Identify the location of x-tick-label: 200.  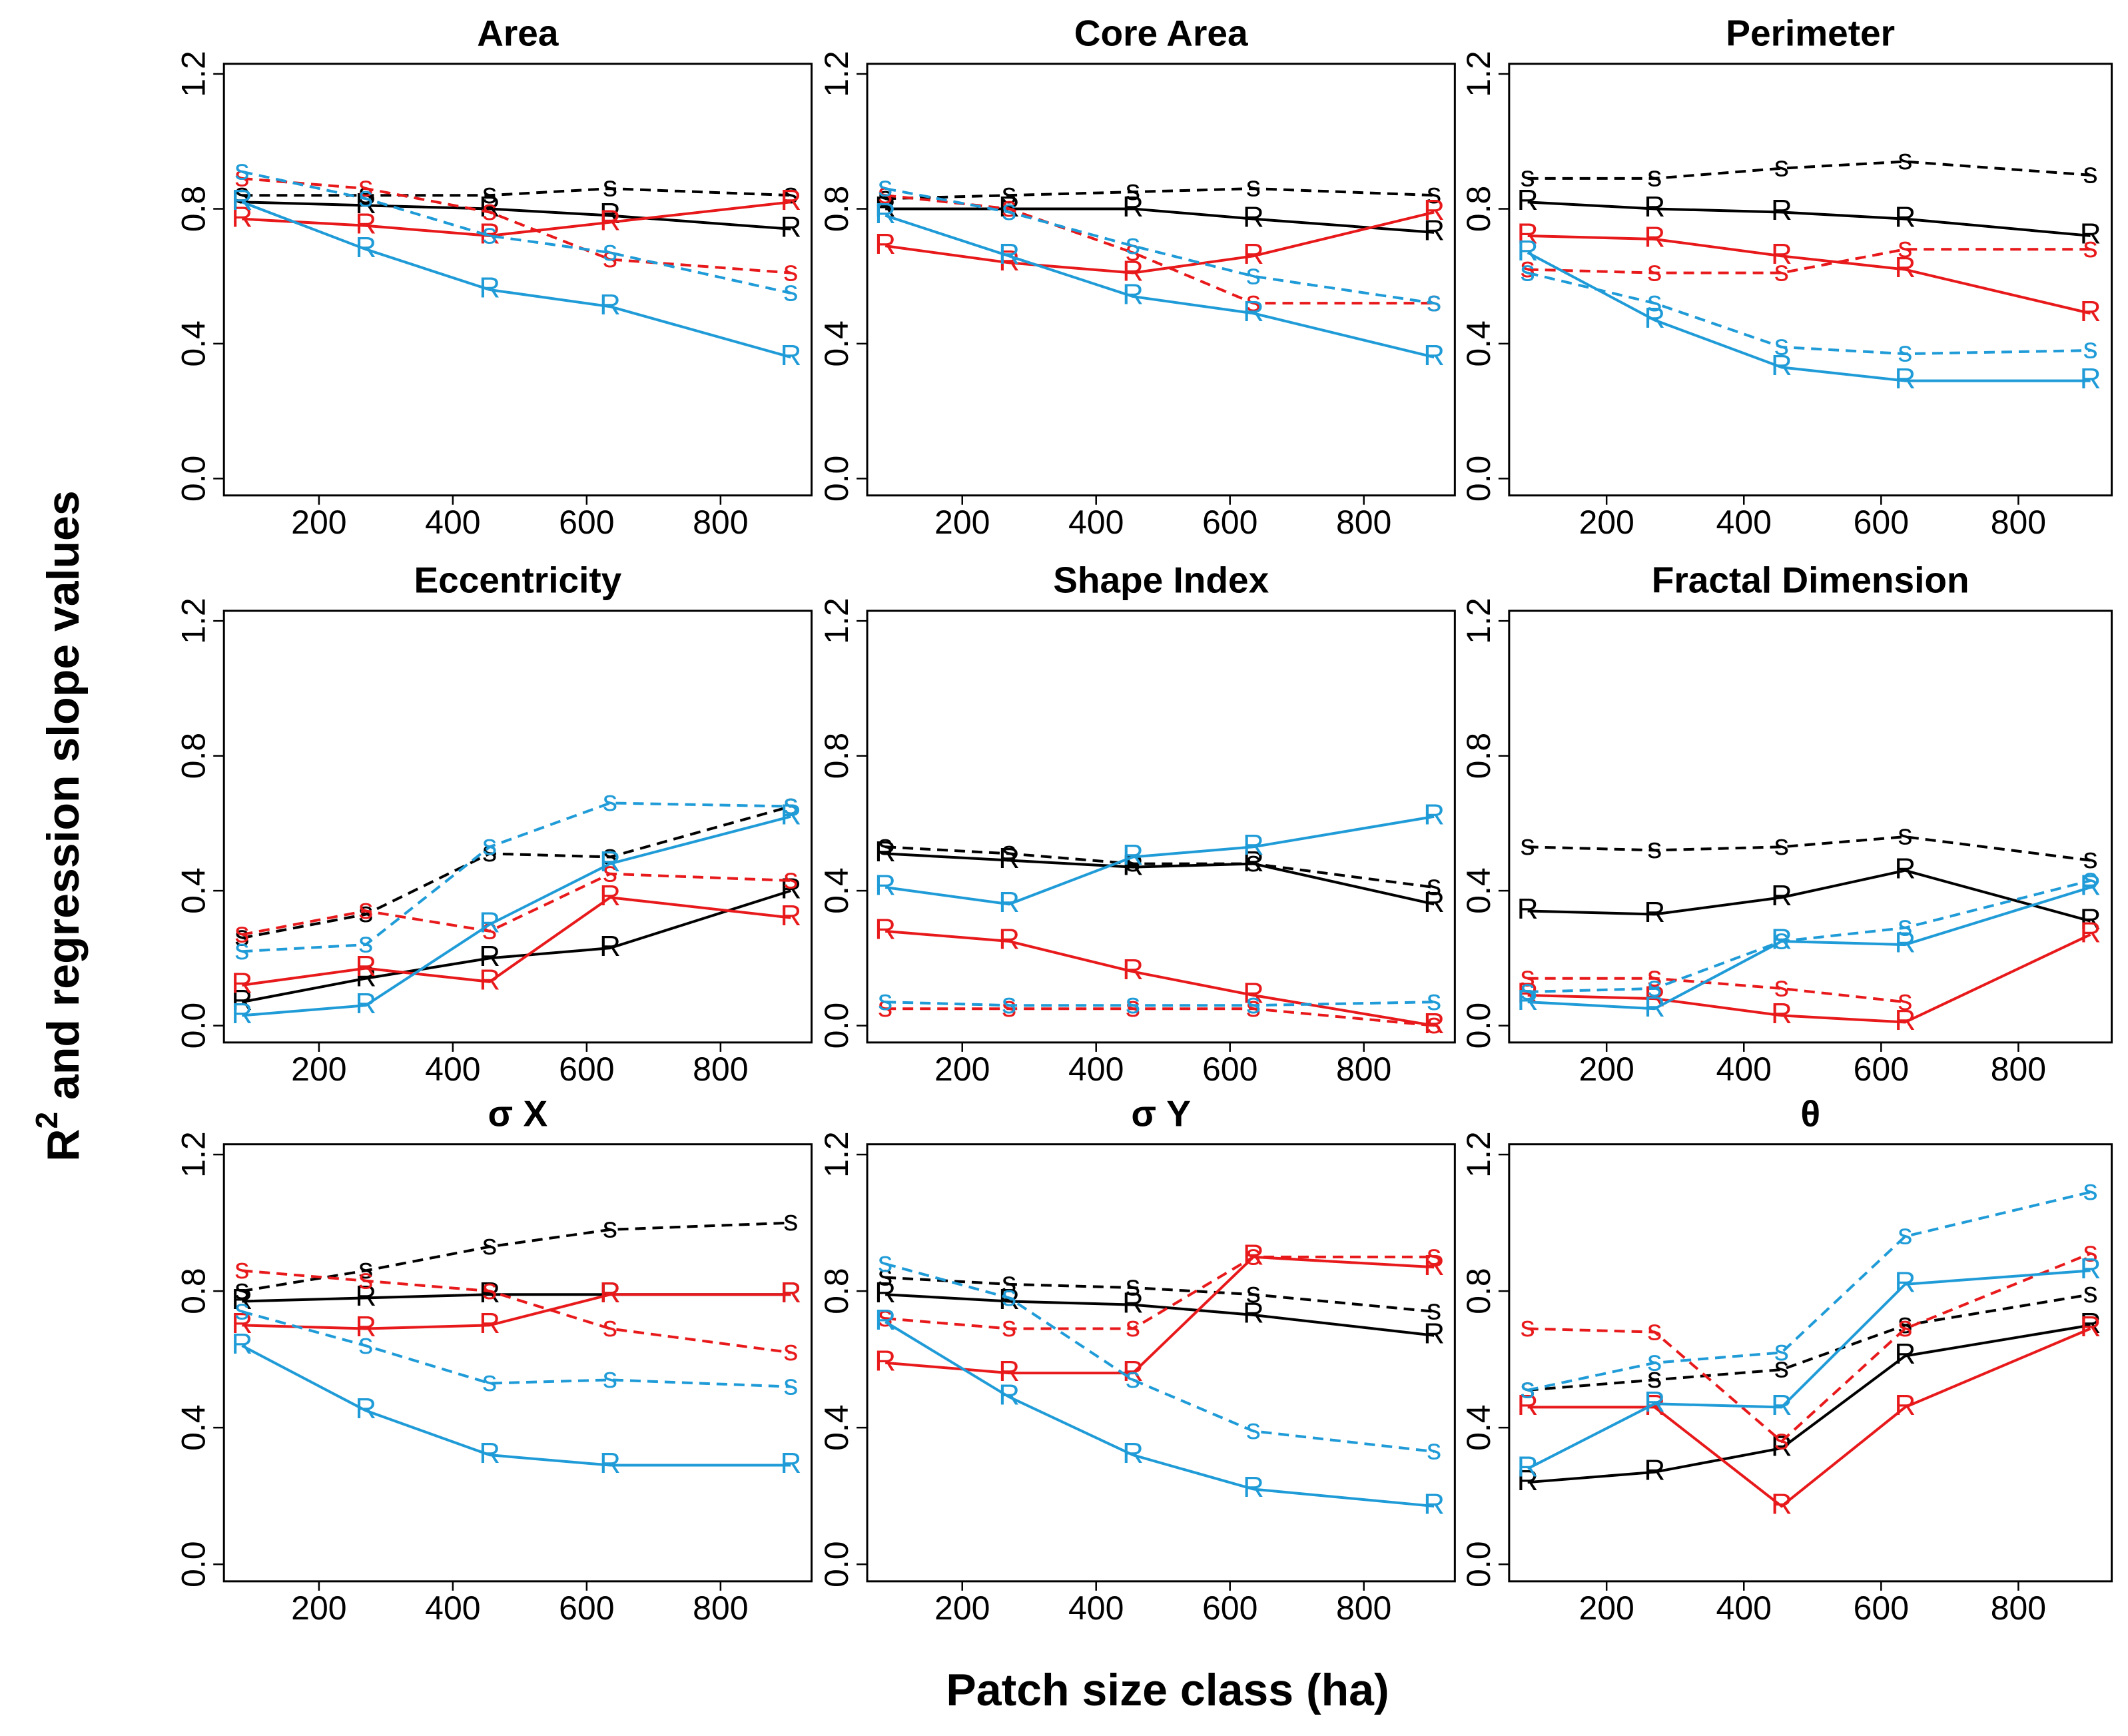
(1606, 1608).